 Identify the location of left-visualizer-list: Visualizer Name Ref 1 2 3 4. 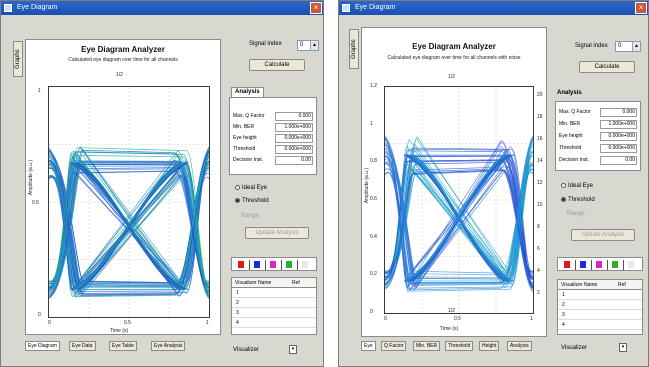
(274, 306).